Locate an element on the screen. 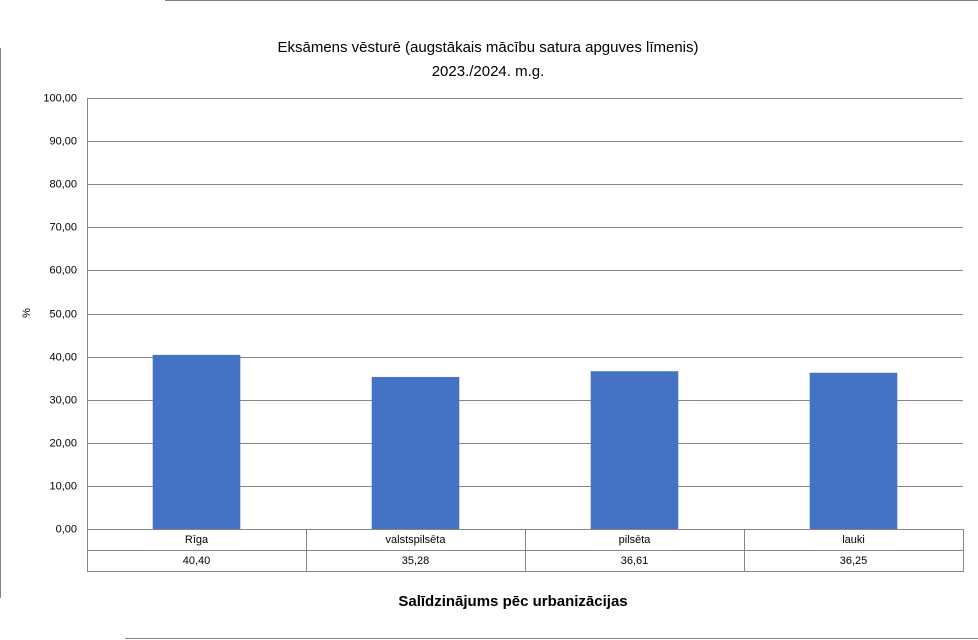 The image size is (978, 640). x-tick-label: valstspilsēta is located at coordinates (416, 540).